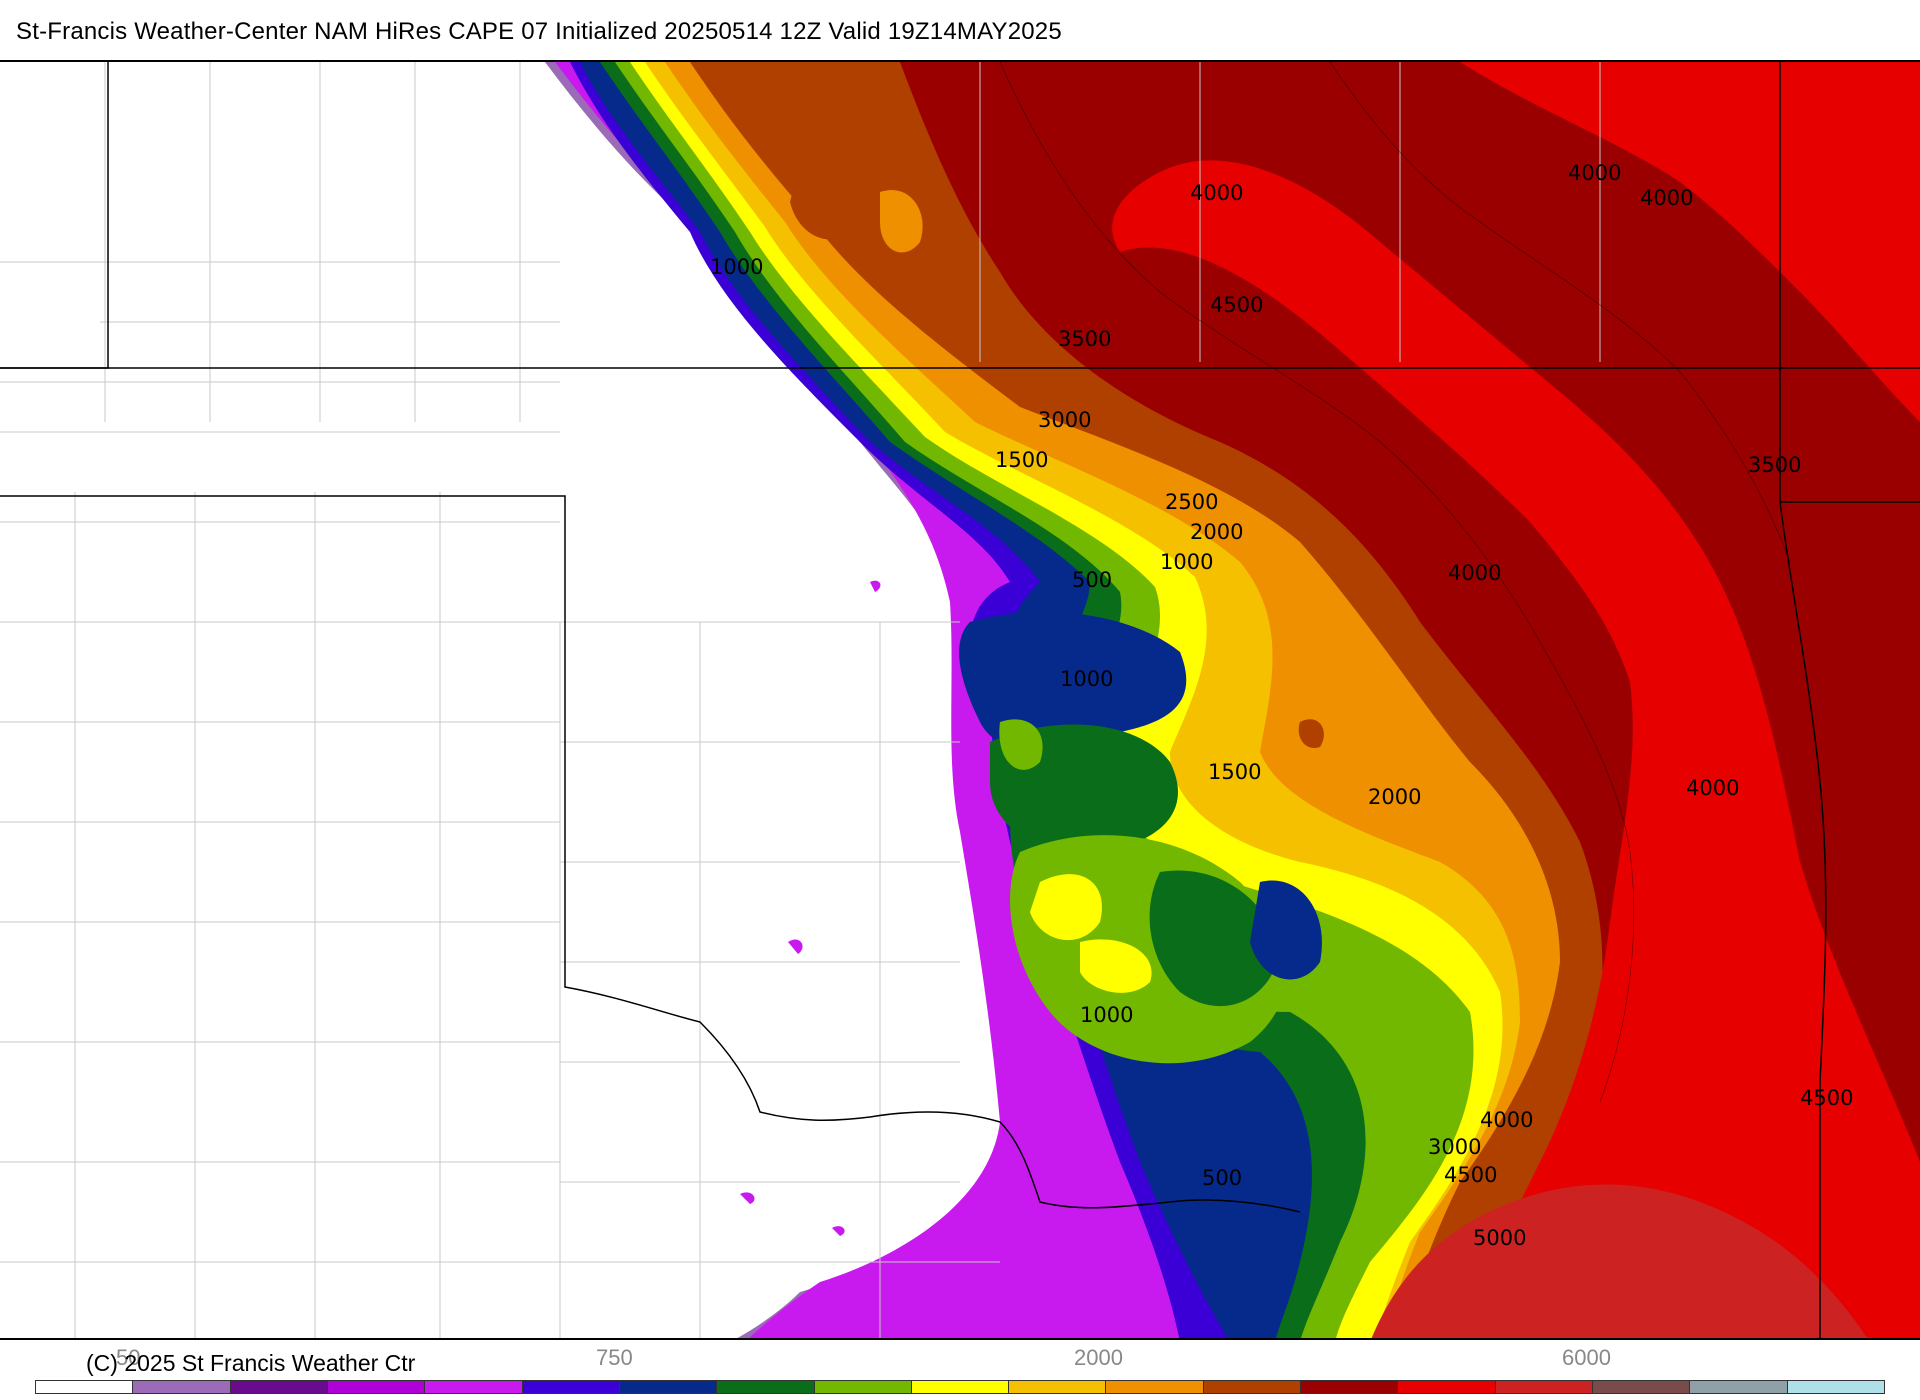 This screenshot has width=1920, height=1400. Describe the element at coordinates (128, 1357) in the screenshot. I see `colorbar-tick-label: 50` at that location.